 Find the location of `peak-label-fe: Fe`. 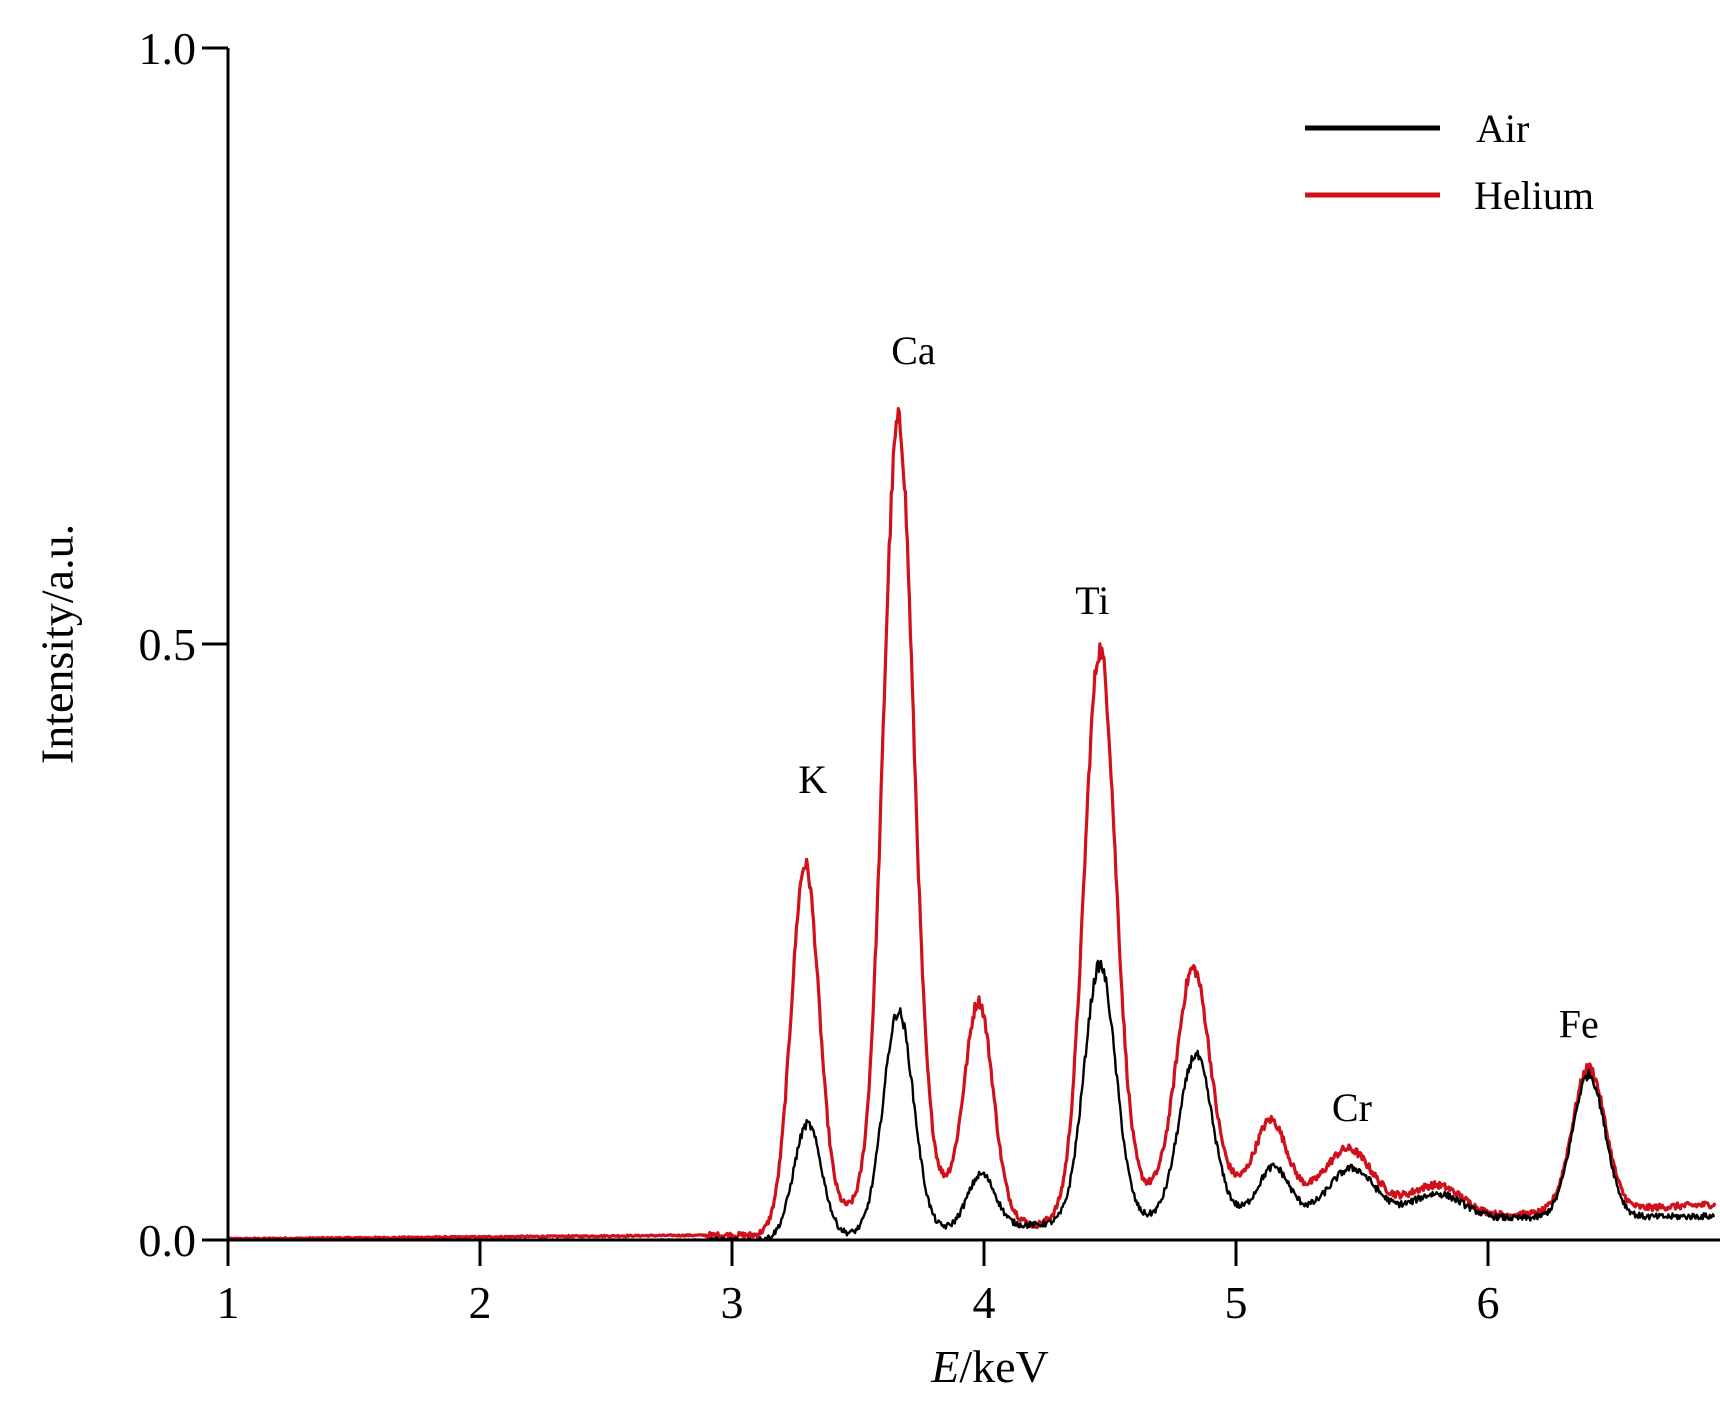

peak-label-fe: Fe is located at coordinates (1579, 1023).